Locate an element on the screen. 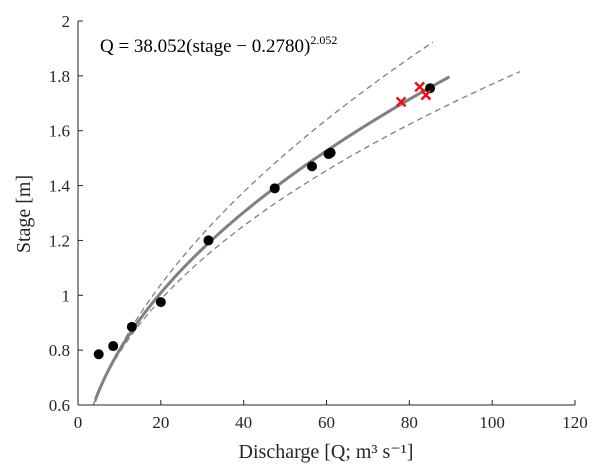 Image resolution: width=592 pixels, height=464 pixels. x-tick-label: 100 is located at coordinates (492, 422).